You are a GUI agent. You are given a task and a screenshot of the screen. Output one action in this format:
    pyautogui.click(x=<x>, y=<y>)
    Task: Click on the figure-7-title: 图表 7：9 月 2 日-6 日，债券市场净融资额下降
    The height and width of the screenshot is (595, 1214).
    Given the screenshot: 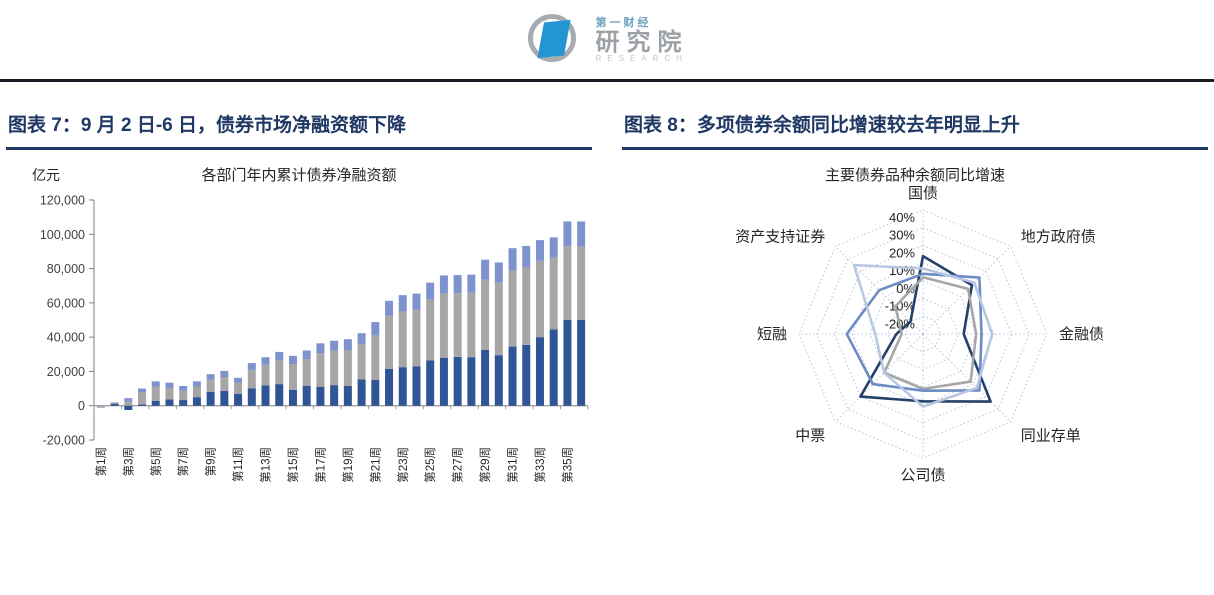 What is the action you would take?
    pyautogui.click(x=207, y=125)
    